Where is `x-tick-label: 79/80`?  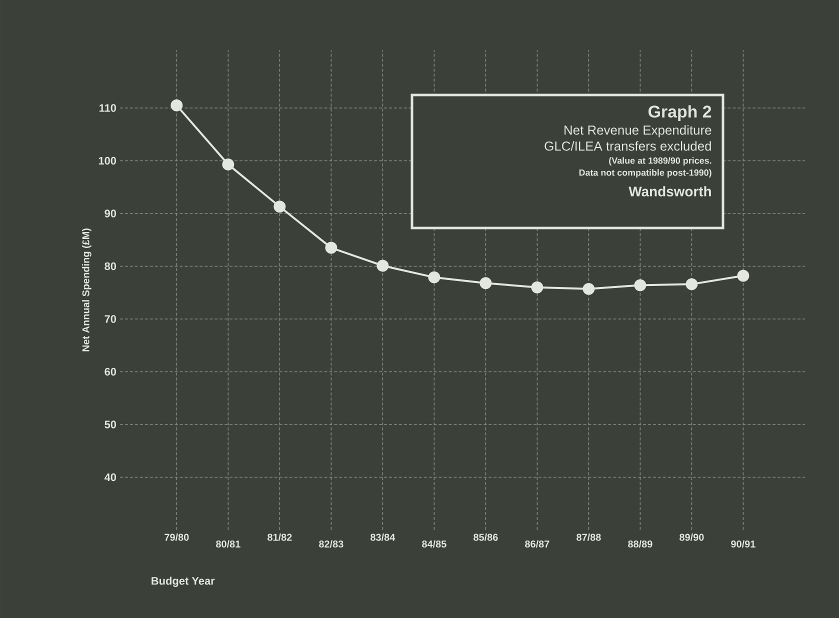
x-tick-label: 79/80 is located at coordinates (176, 537).